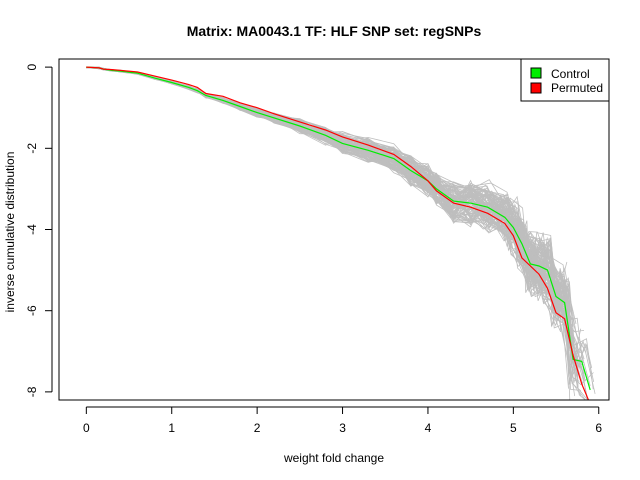 This screenshot has width=640, height=480. What do you see at coordinates (32, 66) in the screenshot?
I see `y-tick-label: 0` at bounding box center [32, 66].